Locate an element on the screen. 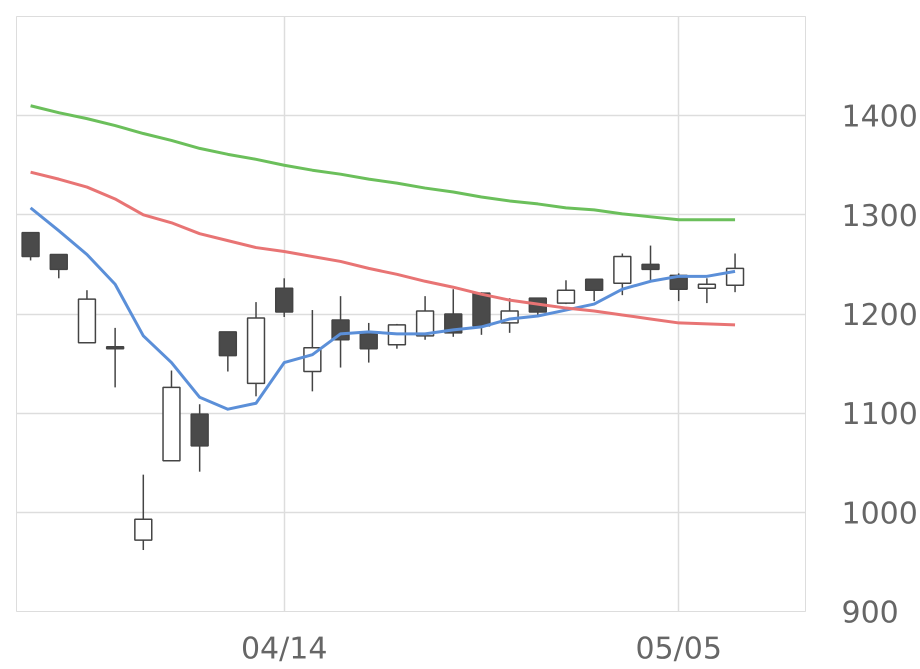 Image resolution: width=920 pixels, height=669 pixels. y-tick-label: 1400 is located at coordinates (880, 117).